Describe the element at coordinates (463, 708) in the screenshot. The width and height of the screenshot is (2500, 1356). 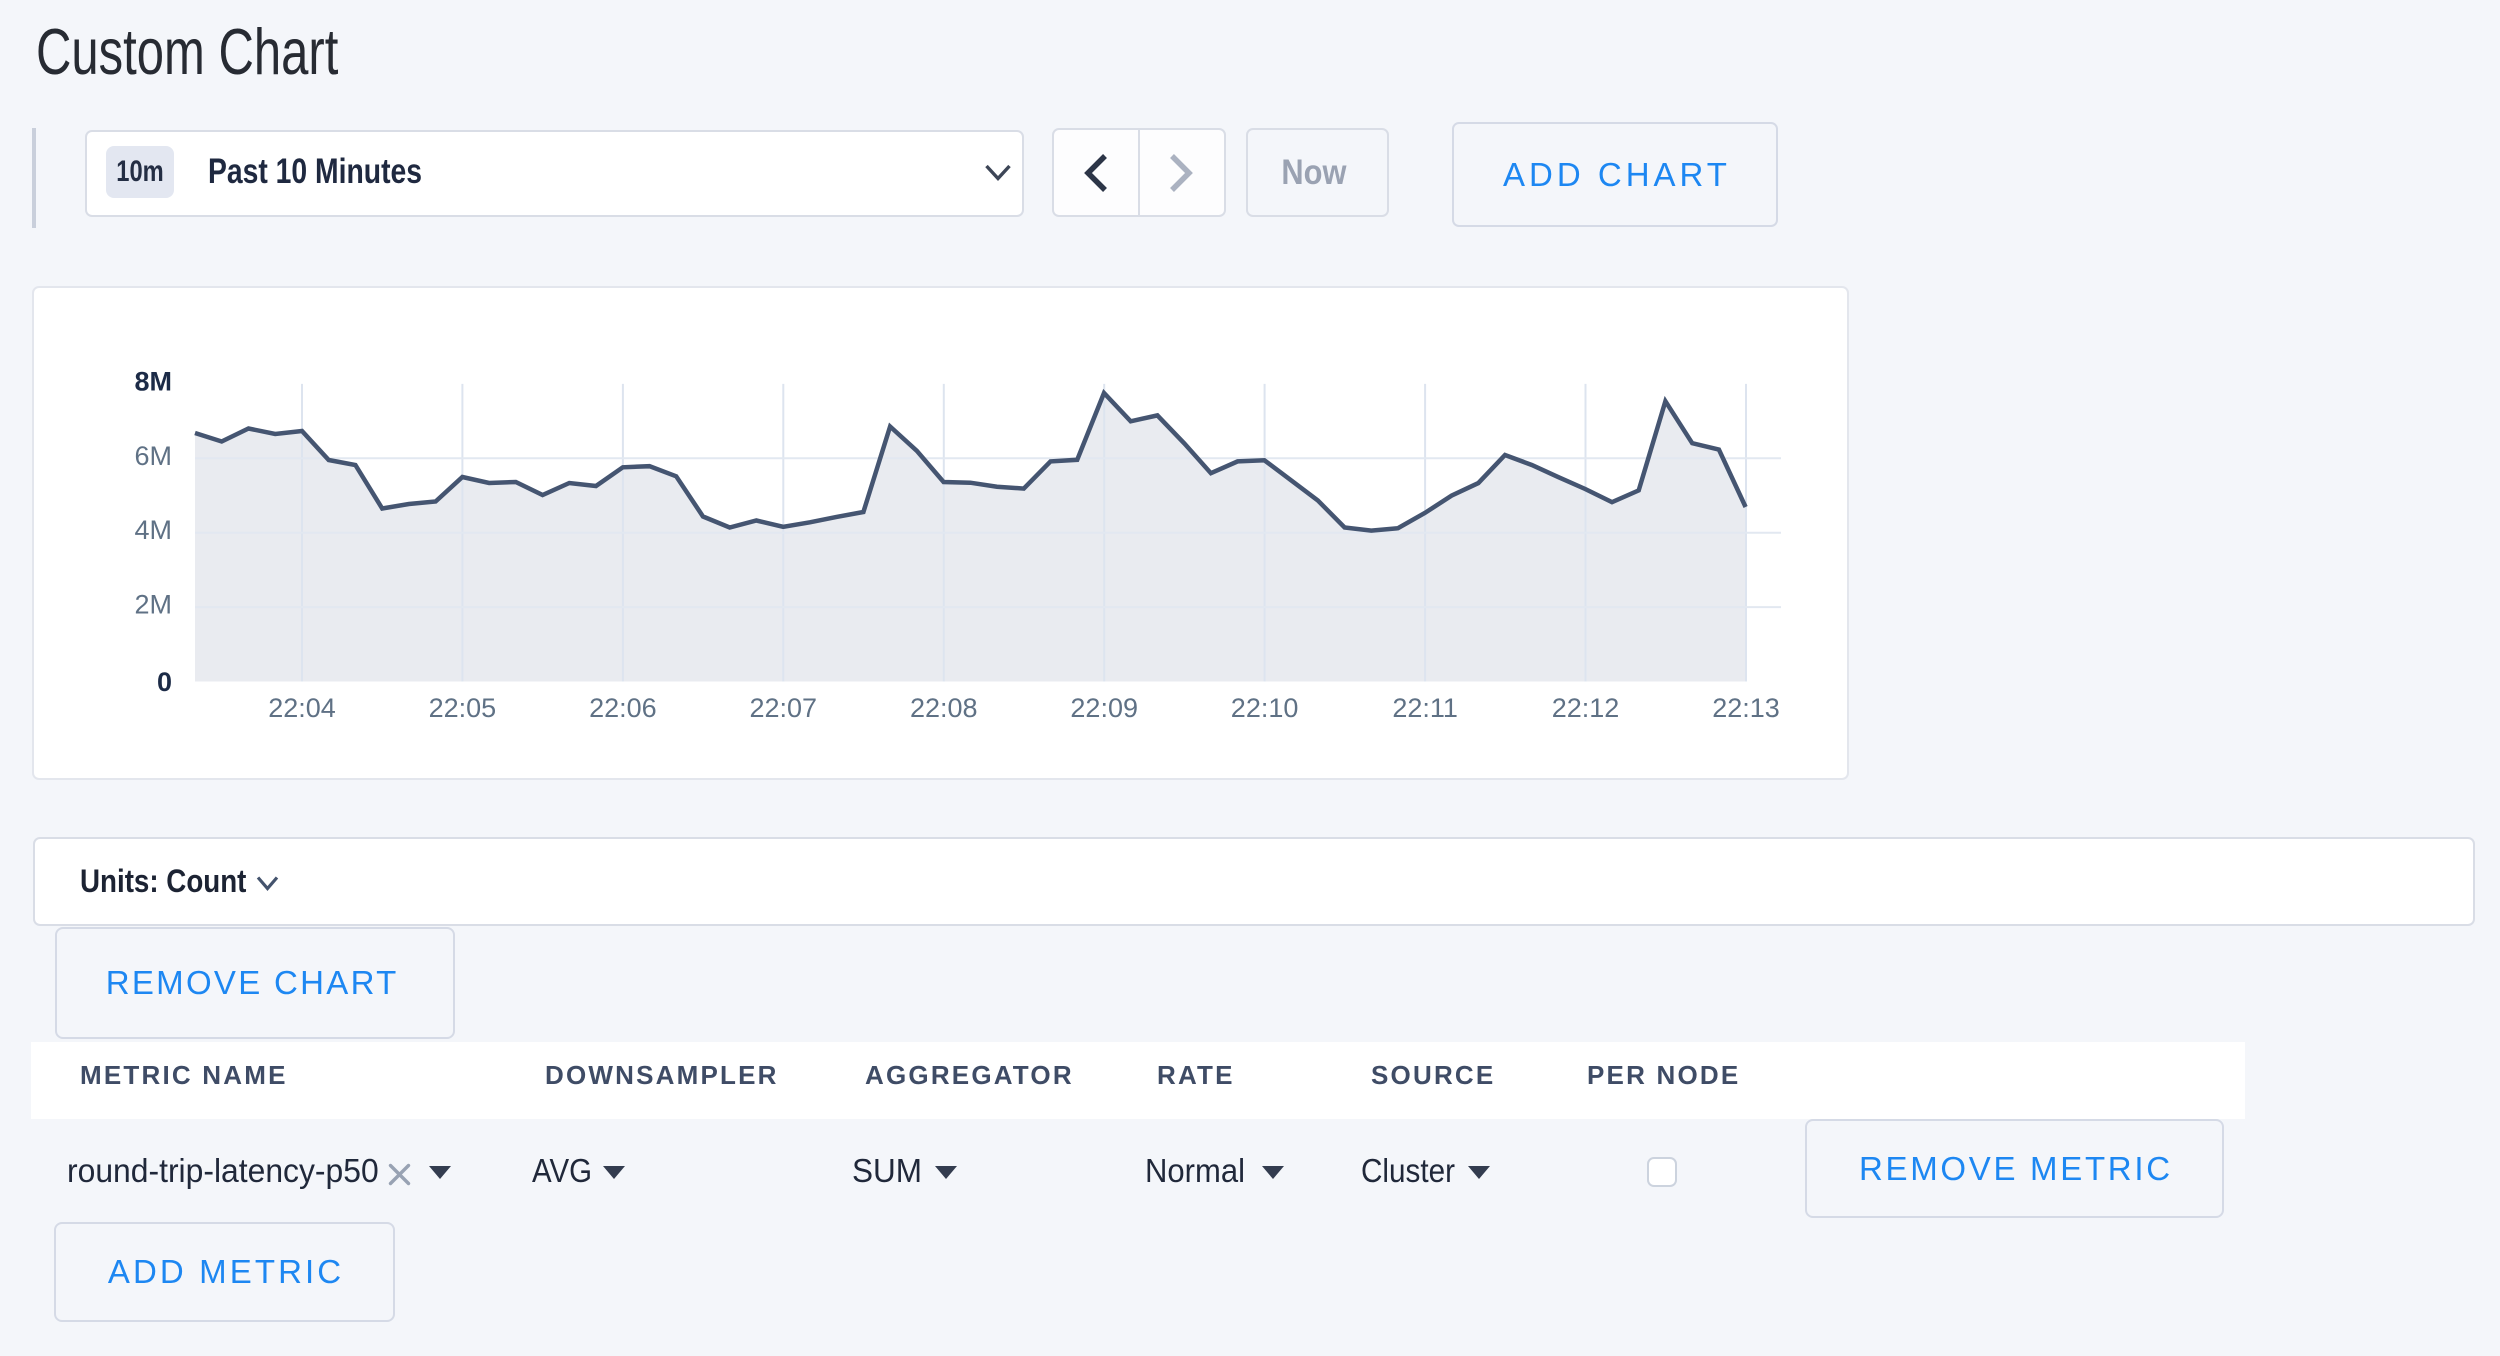
I see `svg-text: 22:05` at that location.